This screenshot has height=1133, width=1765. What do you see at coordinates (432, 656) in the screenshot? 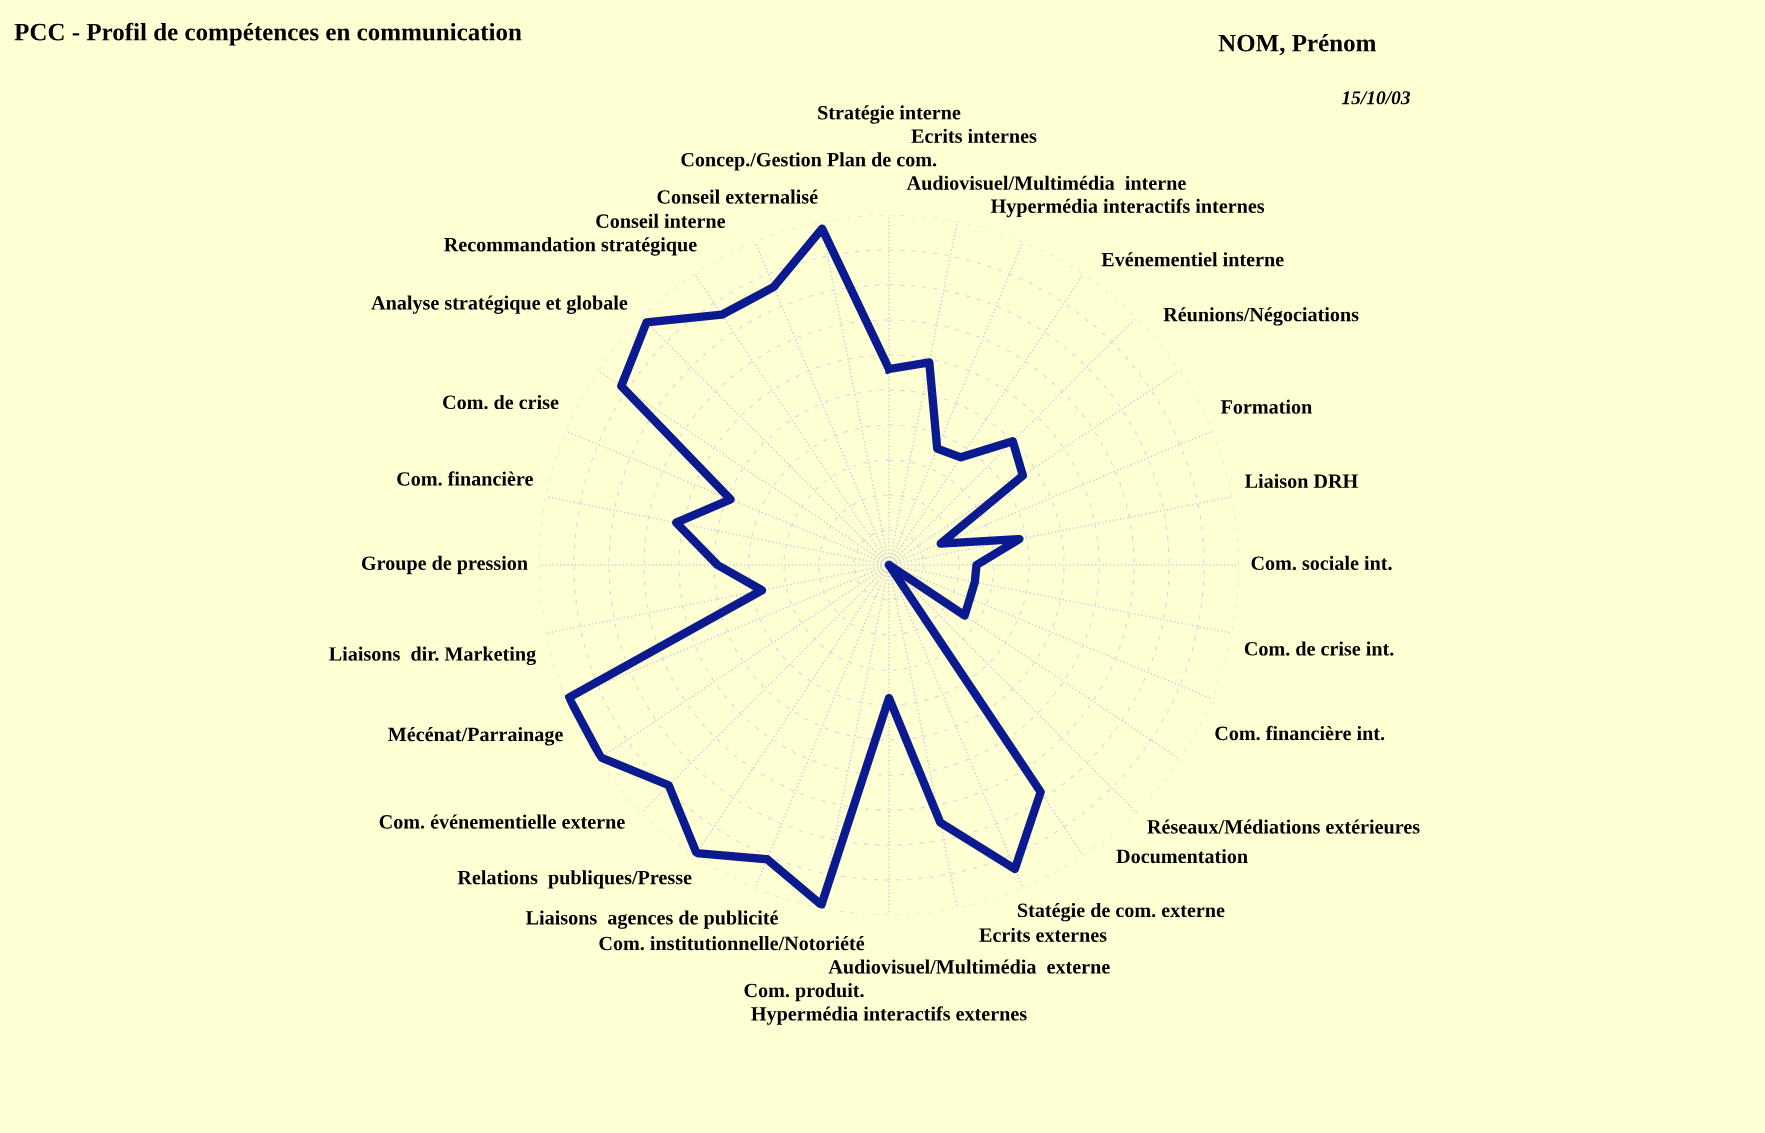
I see `spoke-label: Liaisons dir. Marketing` at bounding box center [432, 656].